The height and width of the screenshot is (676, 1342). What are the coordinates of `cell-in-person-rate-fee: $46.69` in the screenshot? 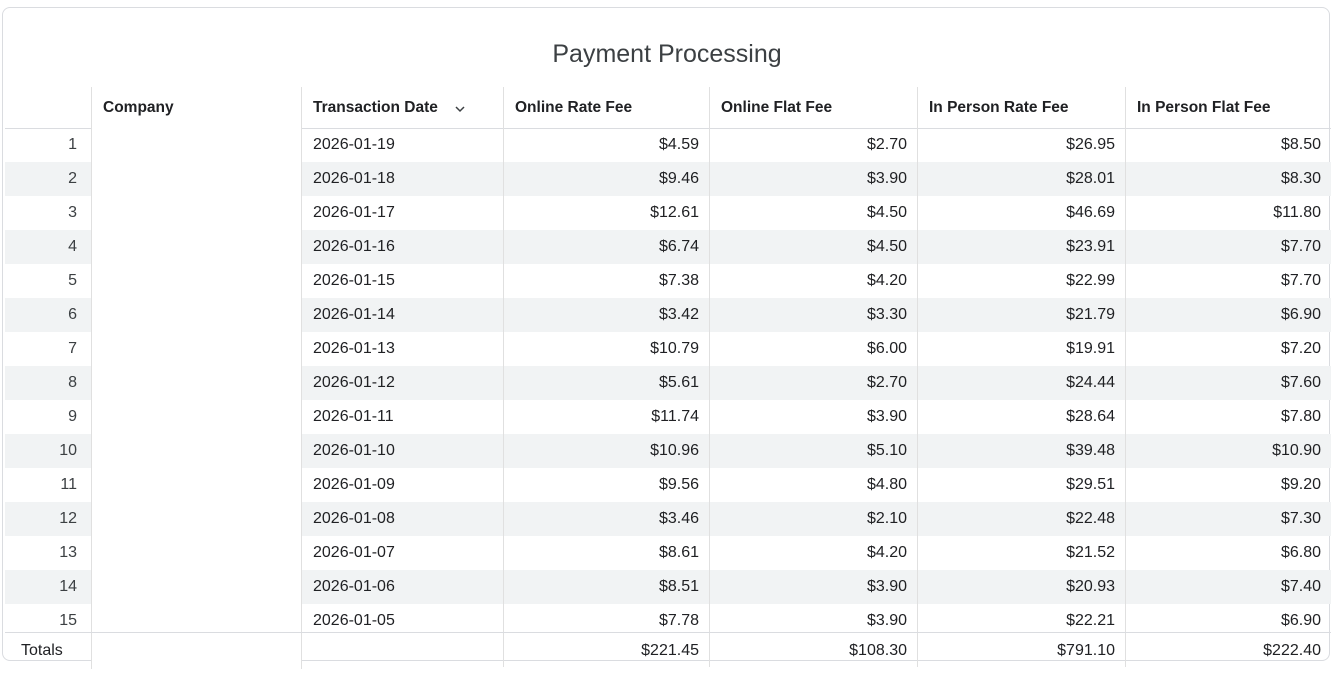 It's located at (1090, 212).